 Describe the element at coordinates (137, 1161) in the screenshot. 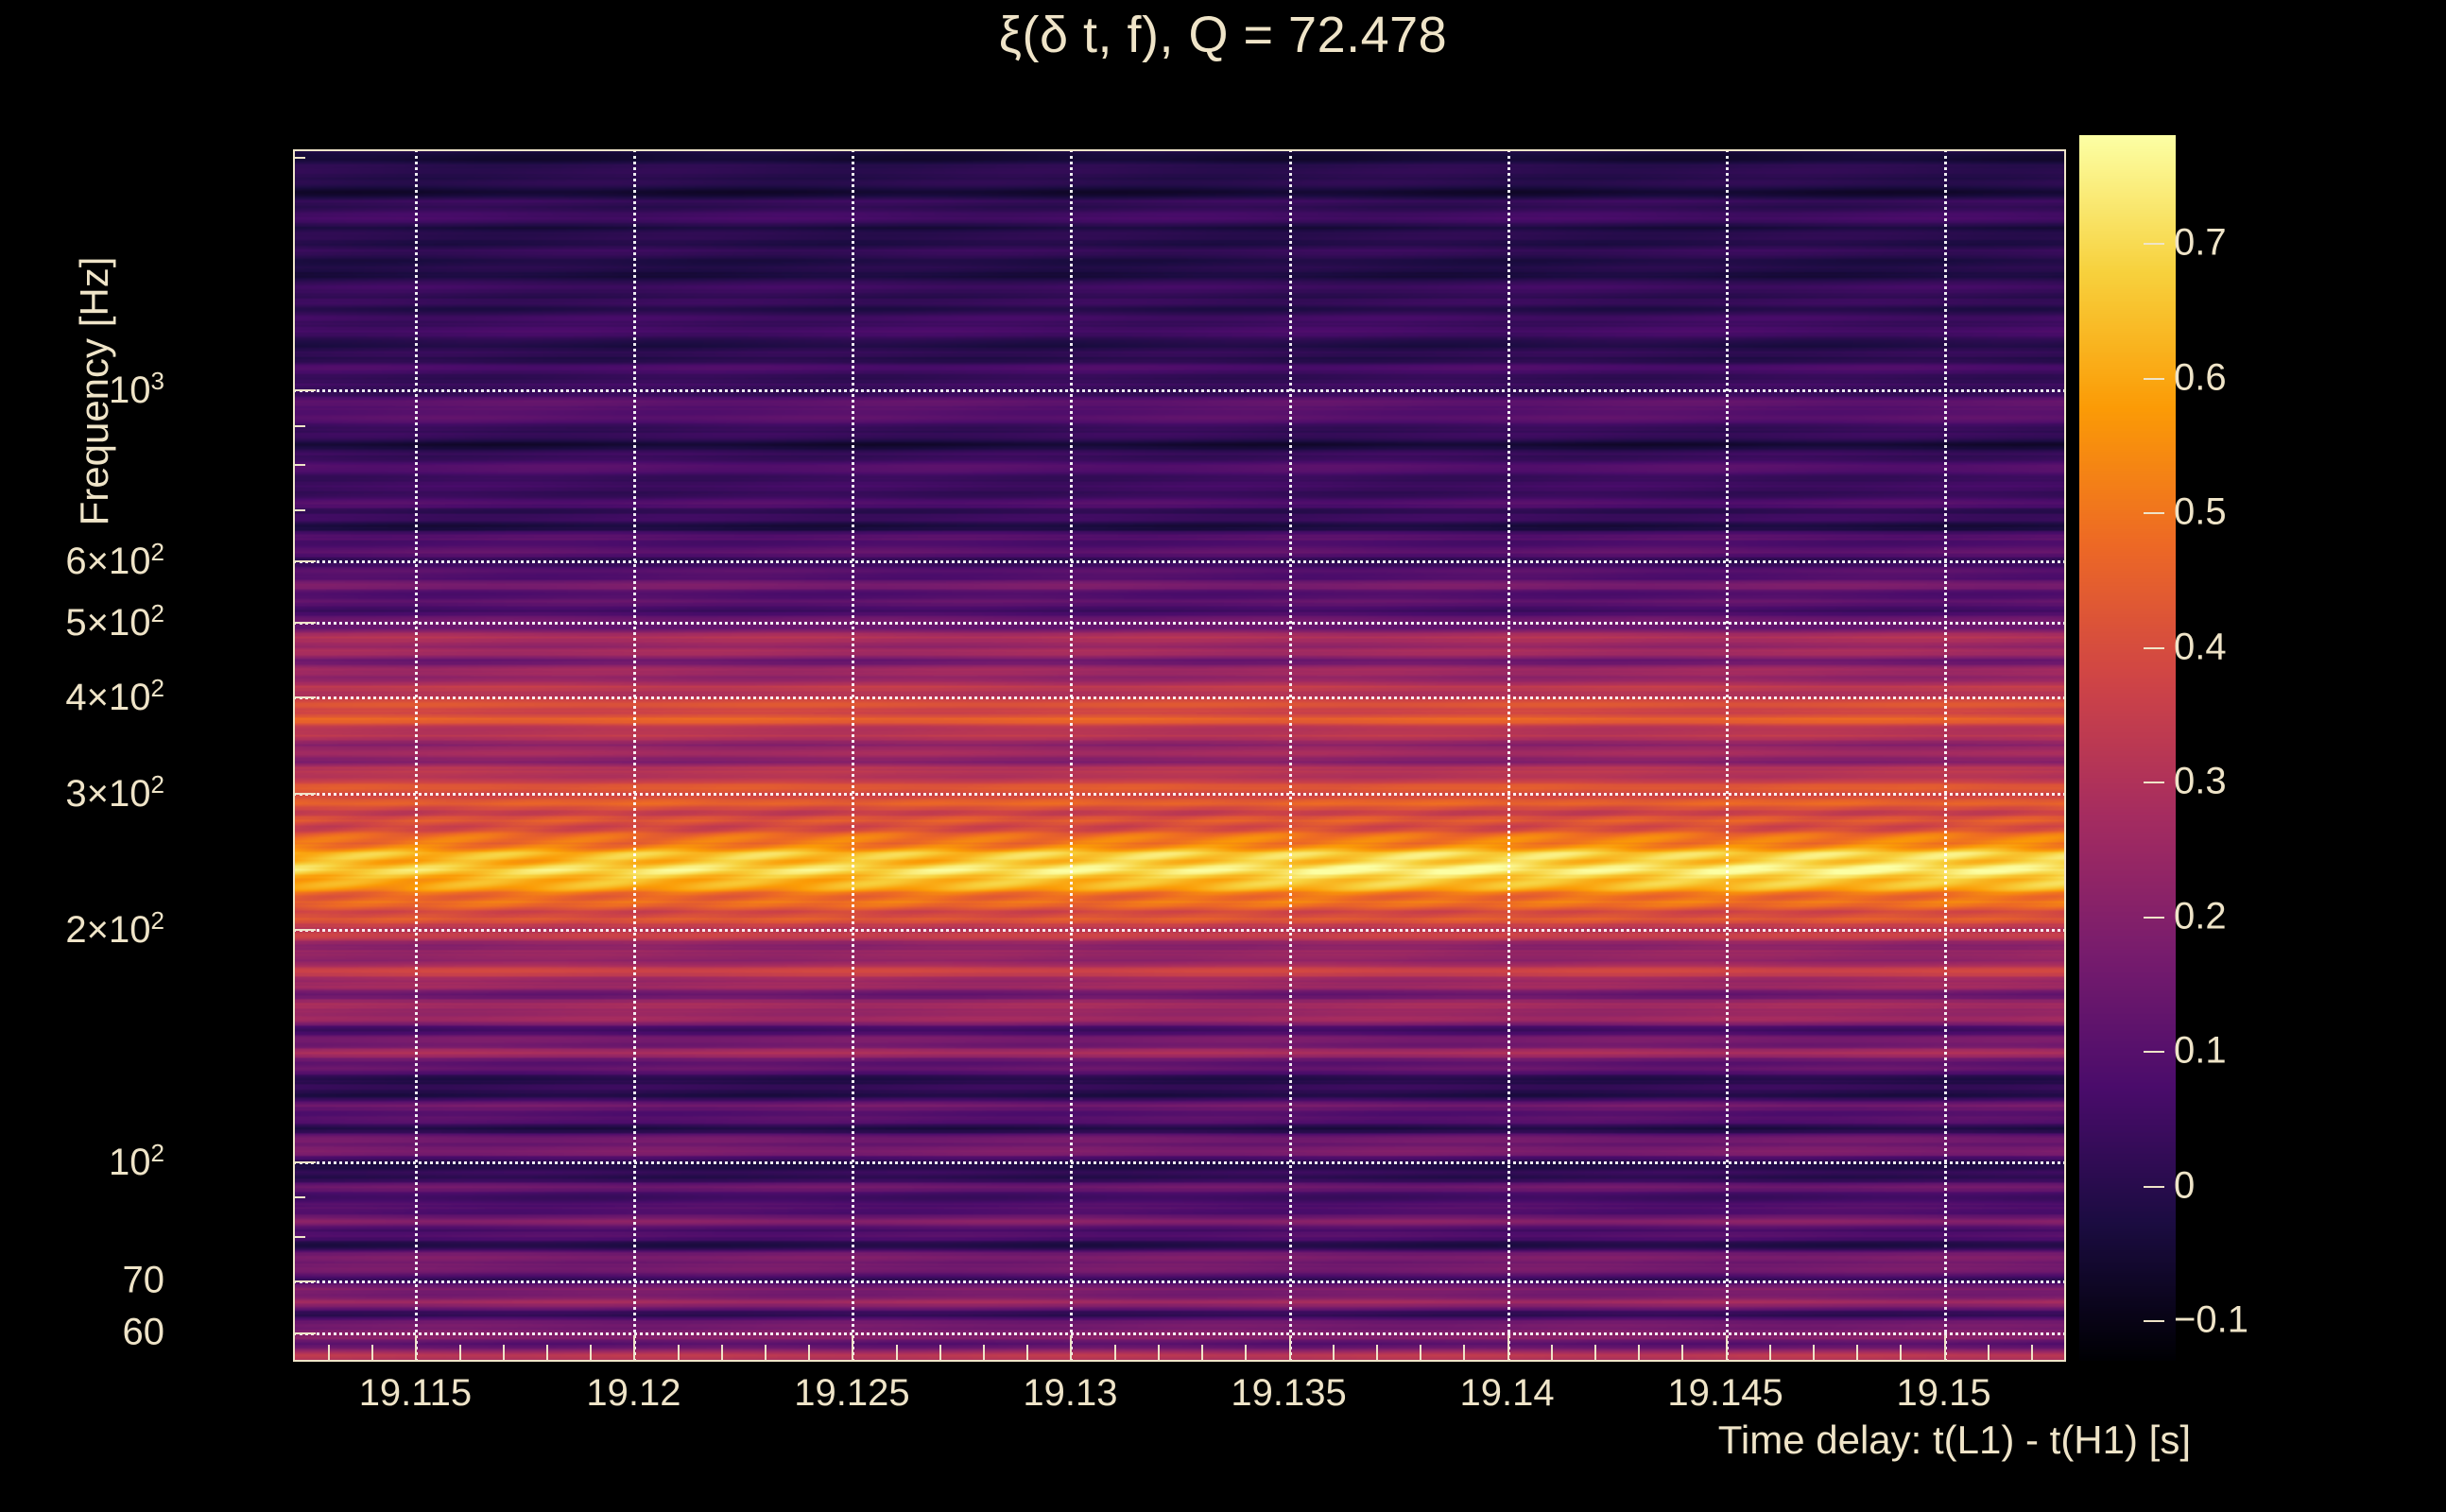

I see `y-axis-tick-label: 10²` at that location.